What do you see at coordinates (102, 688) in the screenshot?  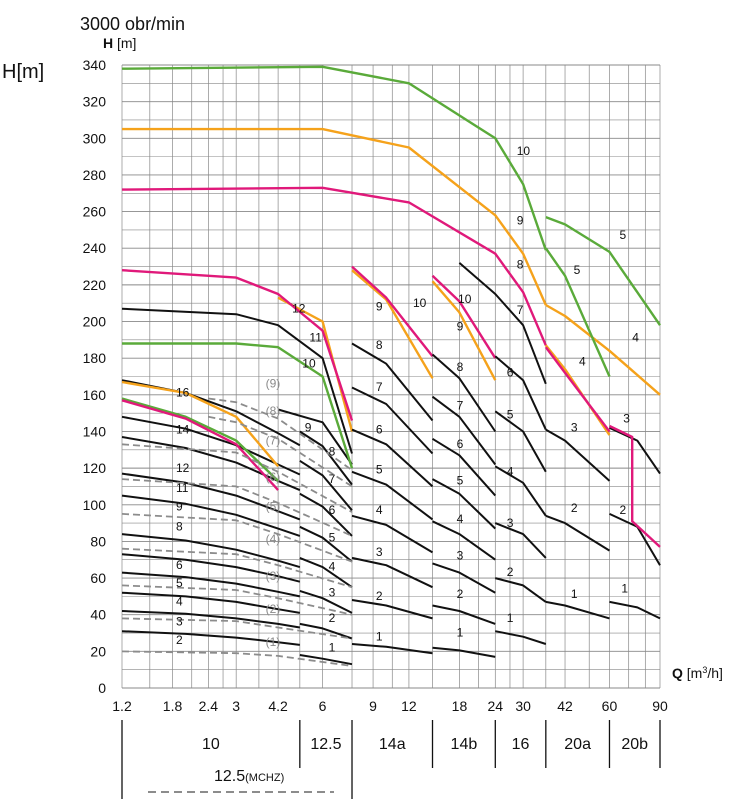 I see `y-tick-label: 0` at bounding box center [102, 688].